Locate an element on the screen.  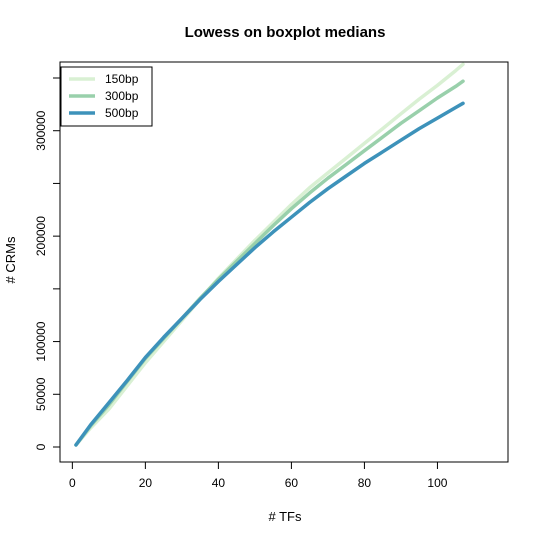
y-tick-label: 300000 is located at coordinates (41, 130).